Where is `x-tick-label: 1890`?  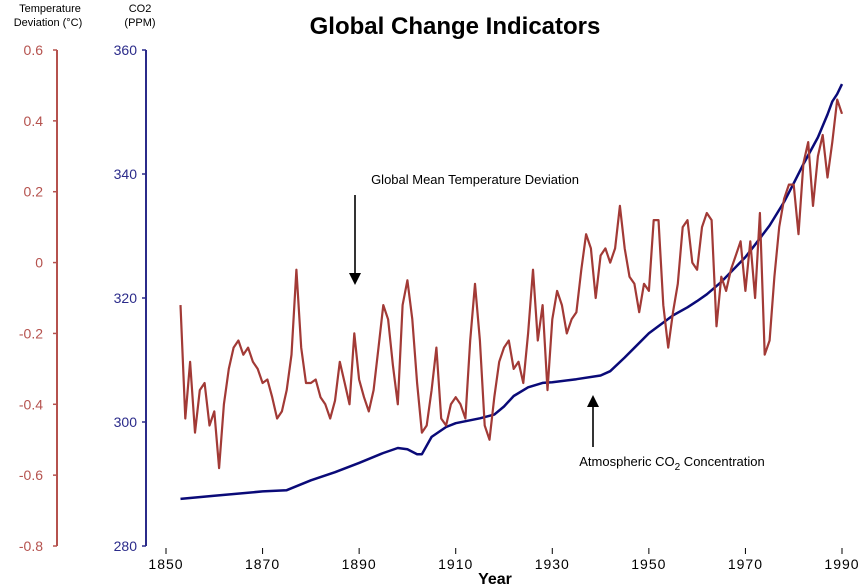 x-tick-label: 1890 is located at coordinates (359, 564).